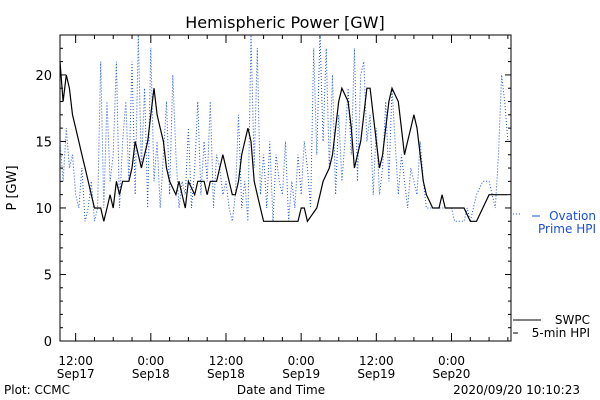  Describe the element at coordinates (452, 374) in the screenshot. I see `x-tick-label-date: Sep20` at that location.